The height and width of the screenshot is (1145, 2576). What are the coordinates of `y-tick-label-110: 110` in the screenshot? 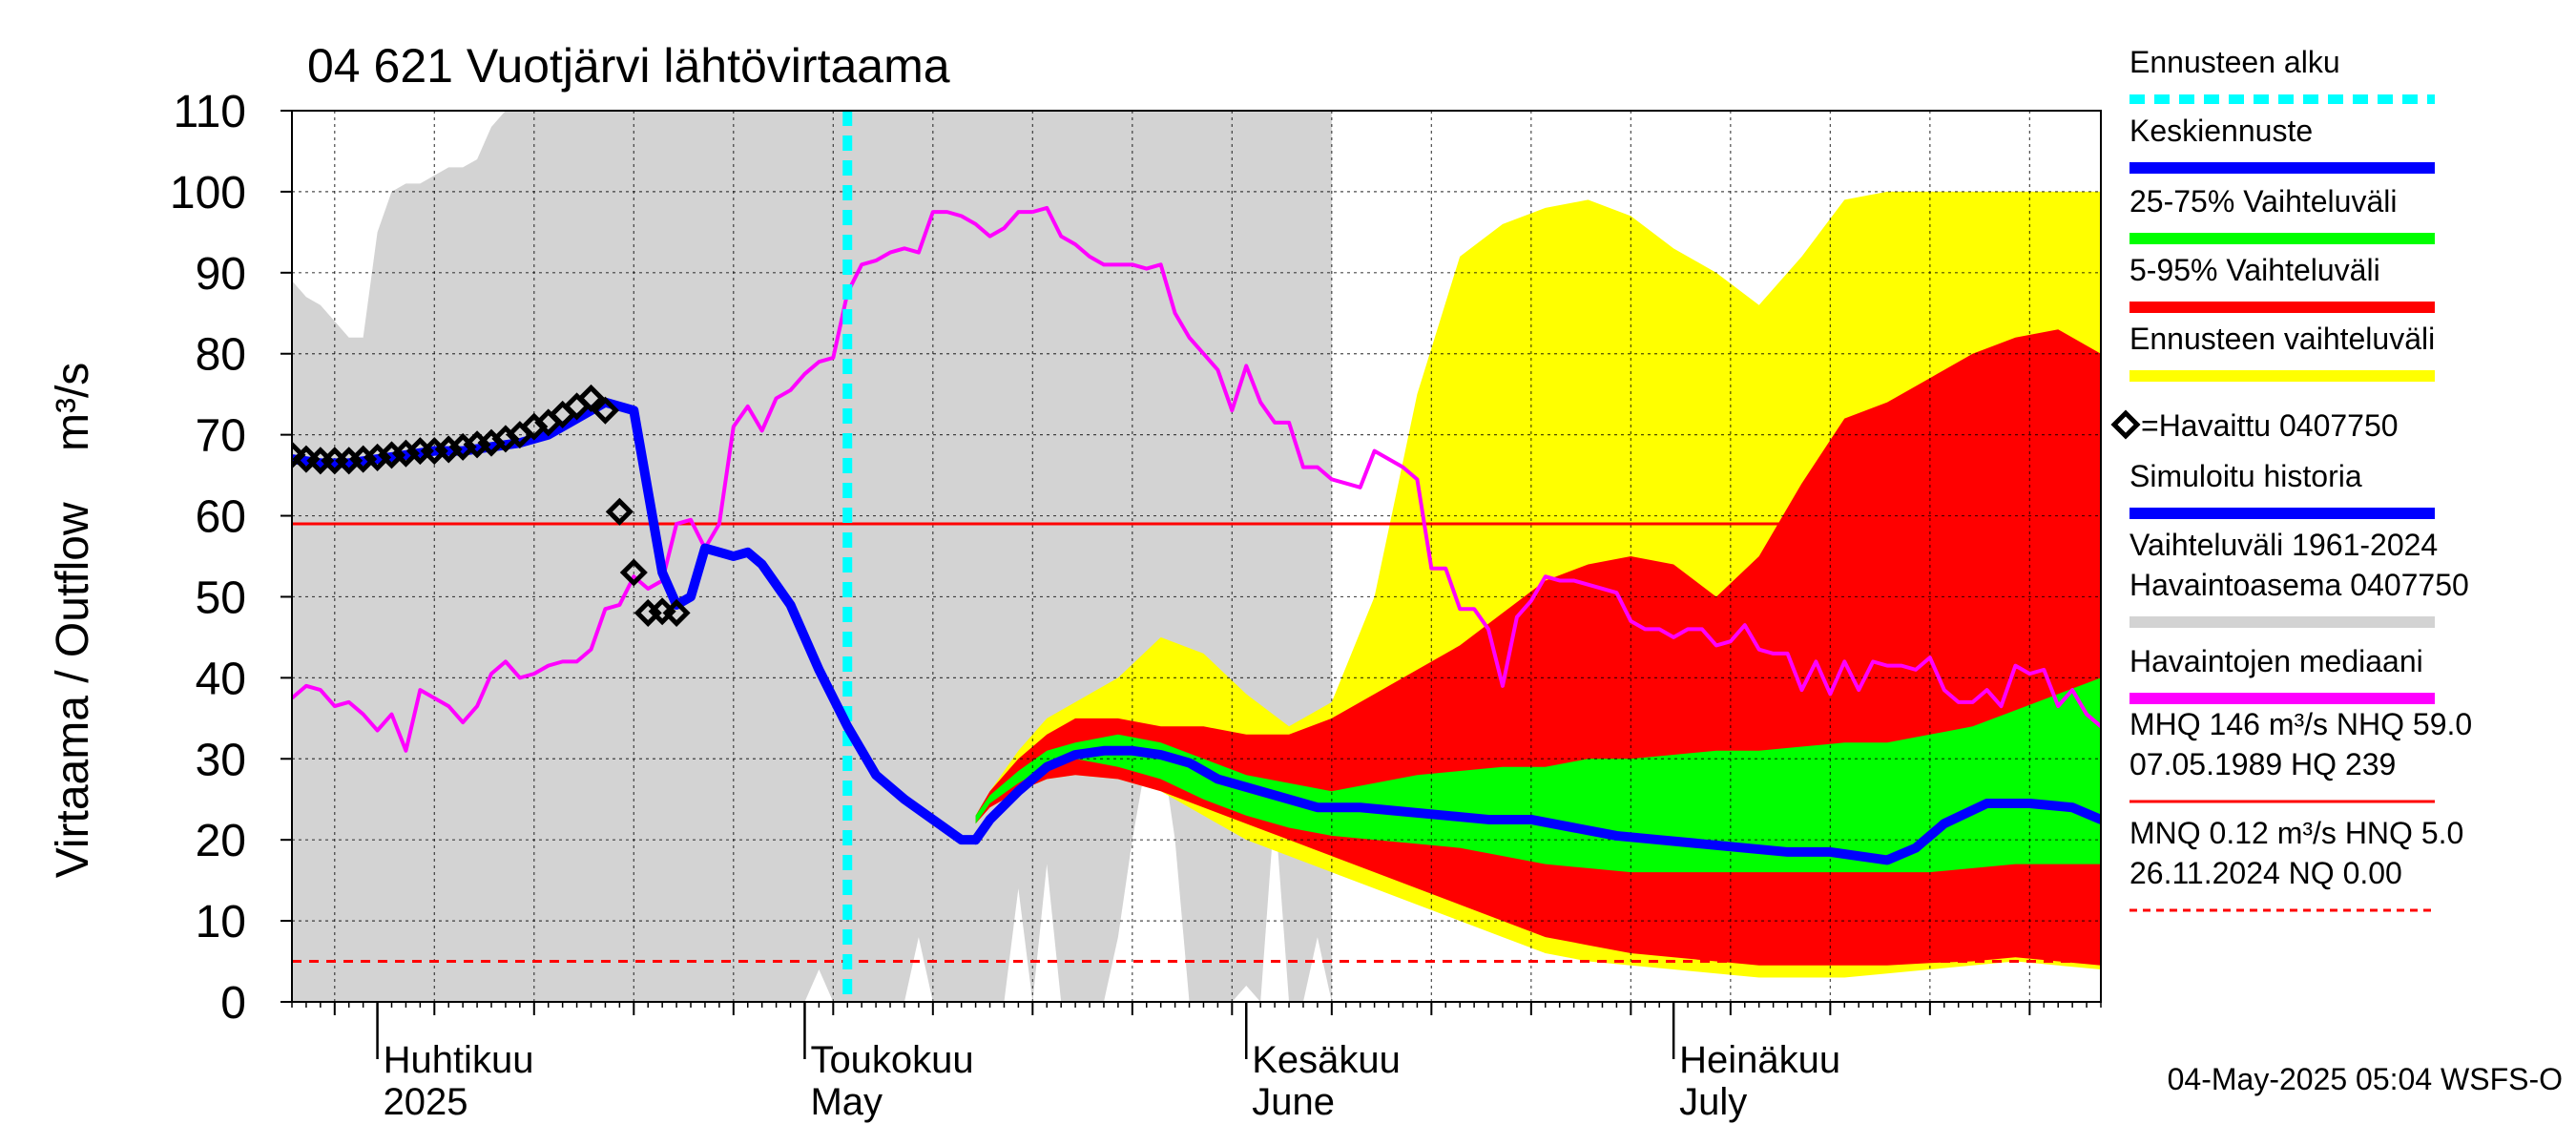 It's located at (209, 112).